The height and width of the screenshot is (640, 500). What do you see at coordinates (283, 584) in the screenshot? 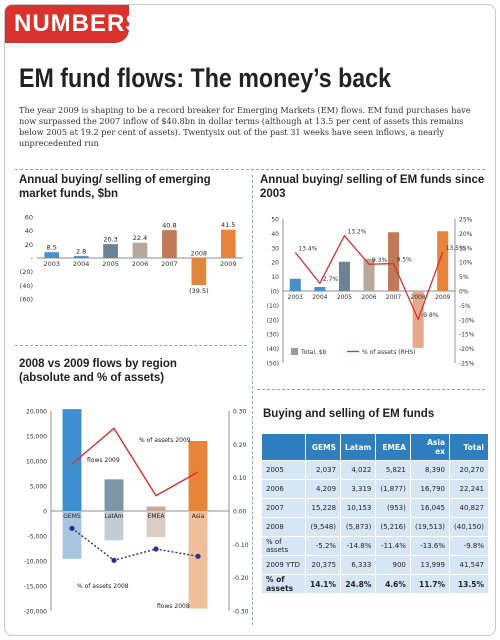
I see `table-row-label: % of assets` at bounding box center [283, 584].